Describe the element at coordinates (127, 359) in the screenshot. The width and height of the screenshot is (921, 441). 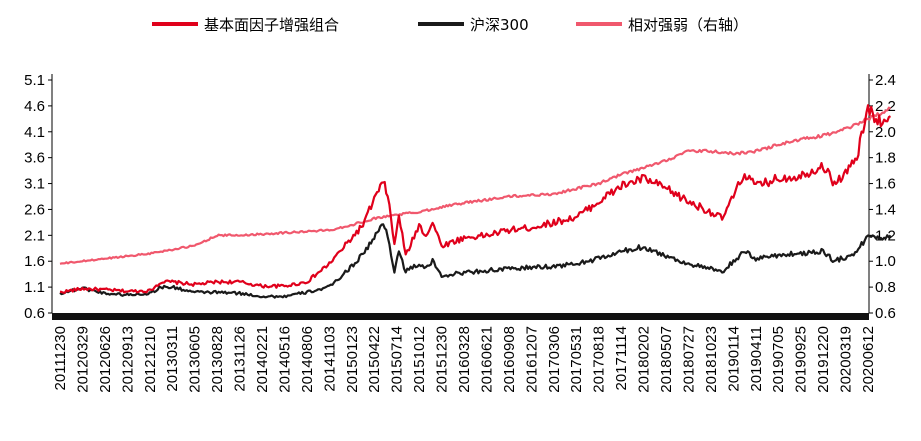
I see `x-tick-label: 20120913` at that location.